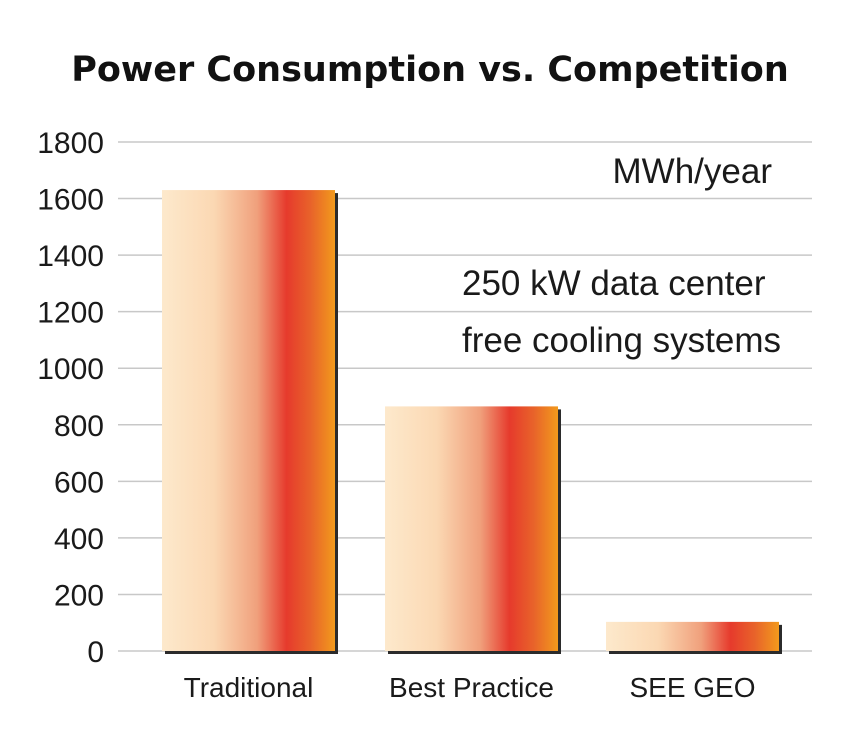  I want to click on chart-title: Power Consumption vs. Competition, so click(430, 70).